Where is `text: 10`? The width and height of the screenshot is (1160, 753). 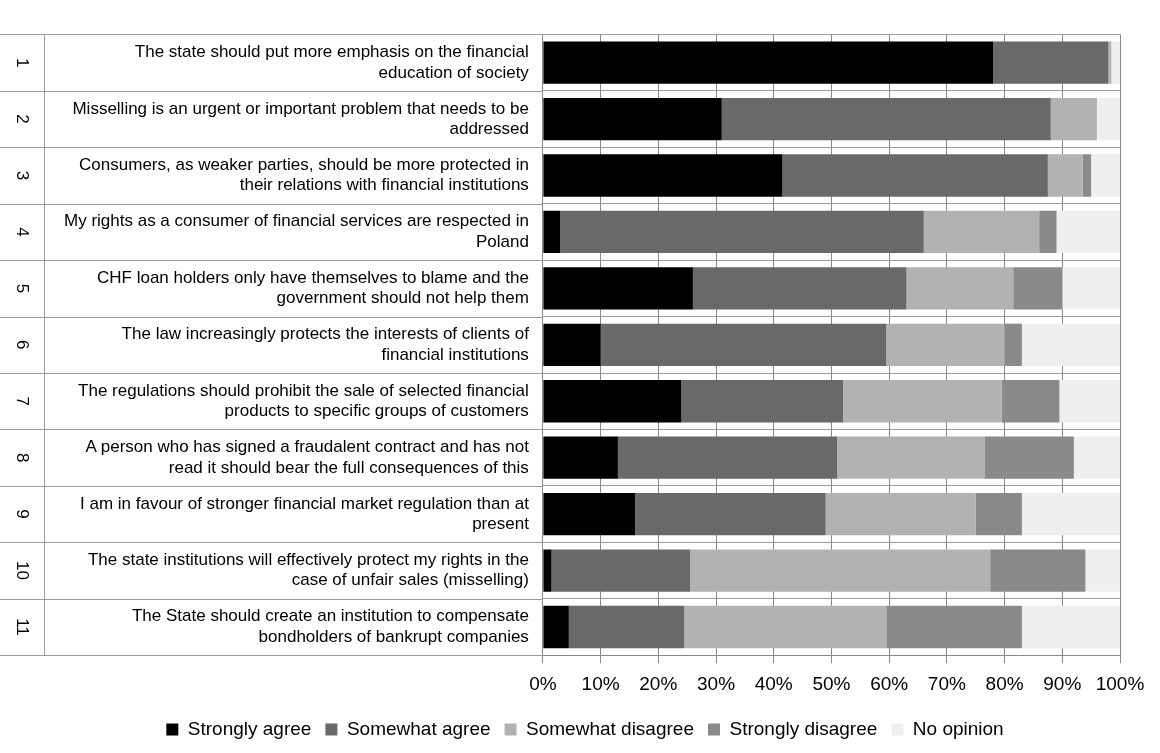
text: 10 is located at coordinates (23, 571).